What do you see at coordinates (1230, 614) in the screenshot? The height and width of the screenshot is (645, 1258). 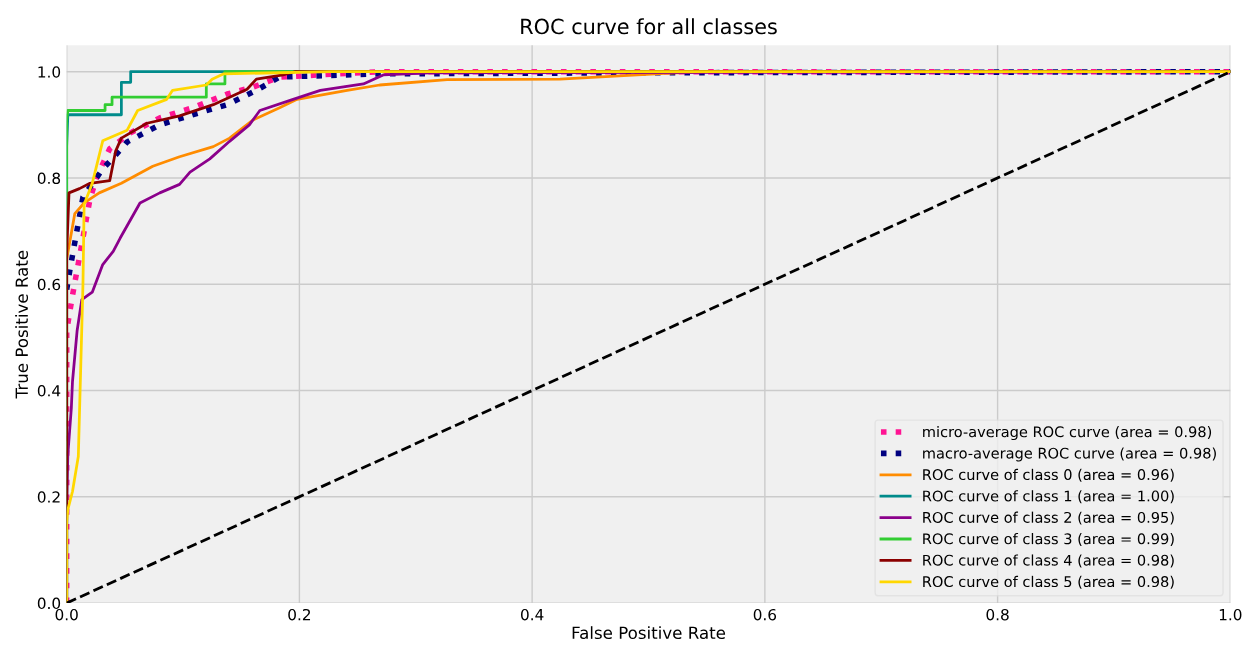 I see `x-tick-label: 1.0` at bounding box center [1230, 614].